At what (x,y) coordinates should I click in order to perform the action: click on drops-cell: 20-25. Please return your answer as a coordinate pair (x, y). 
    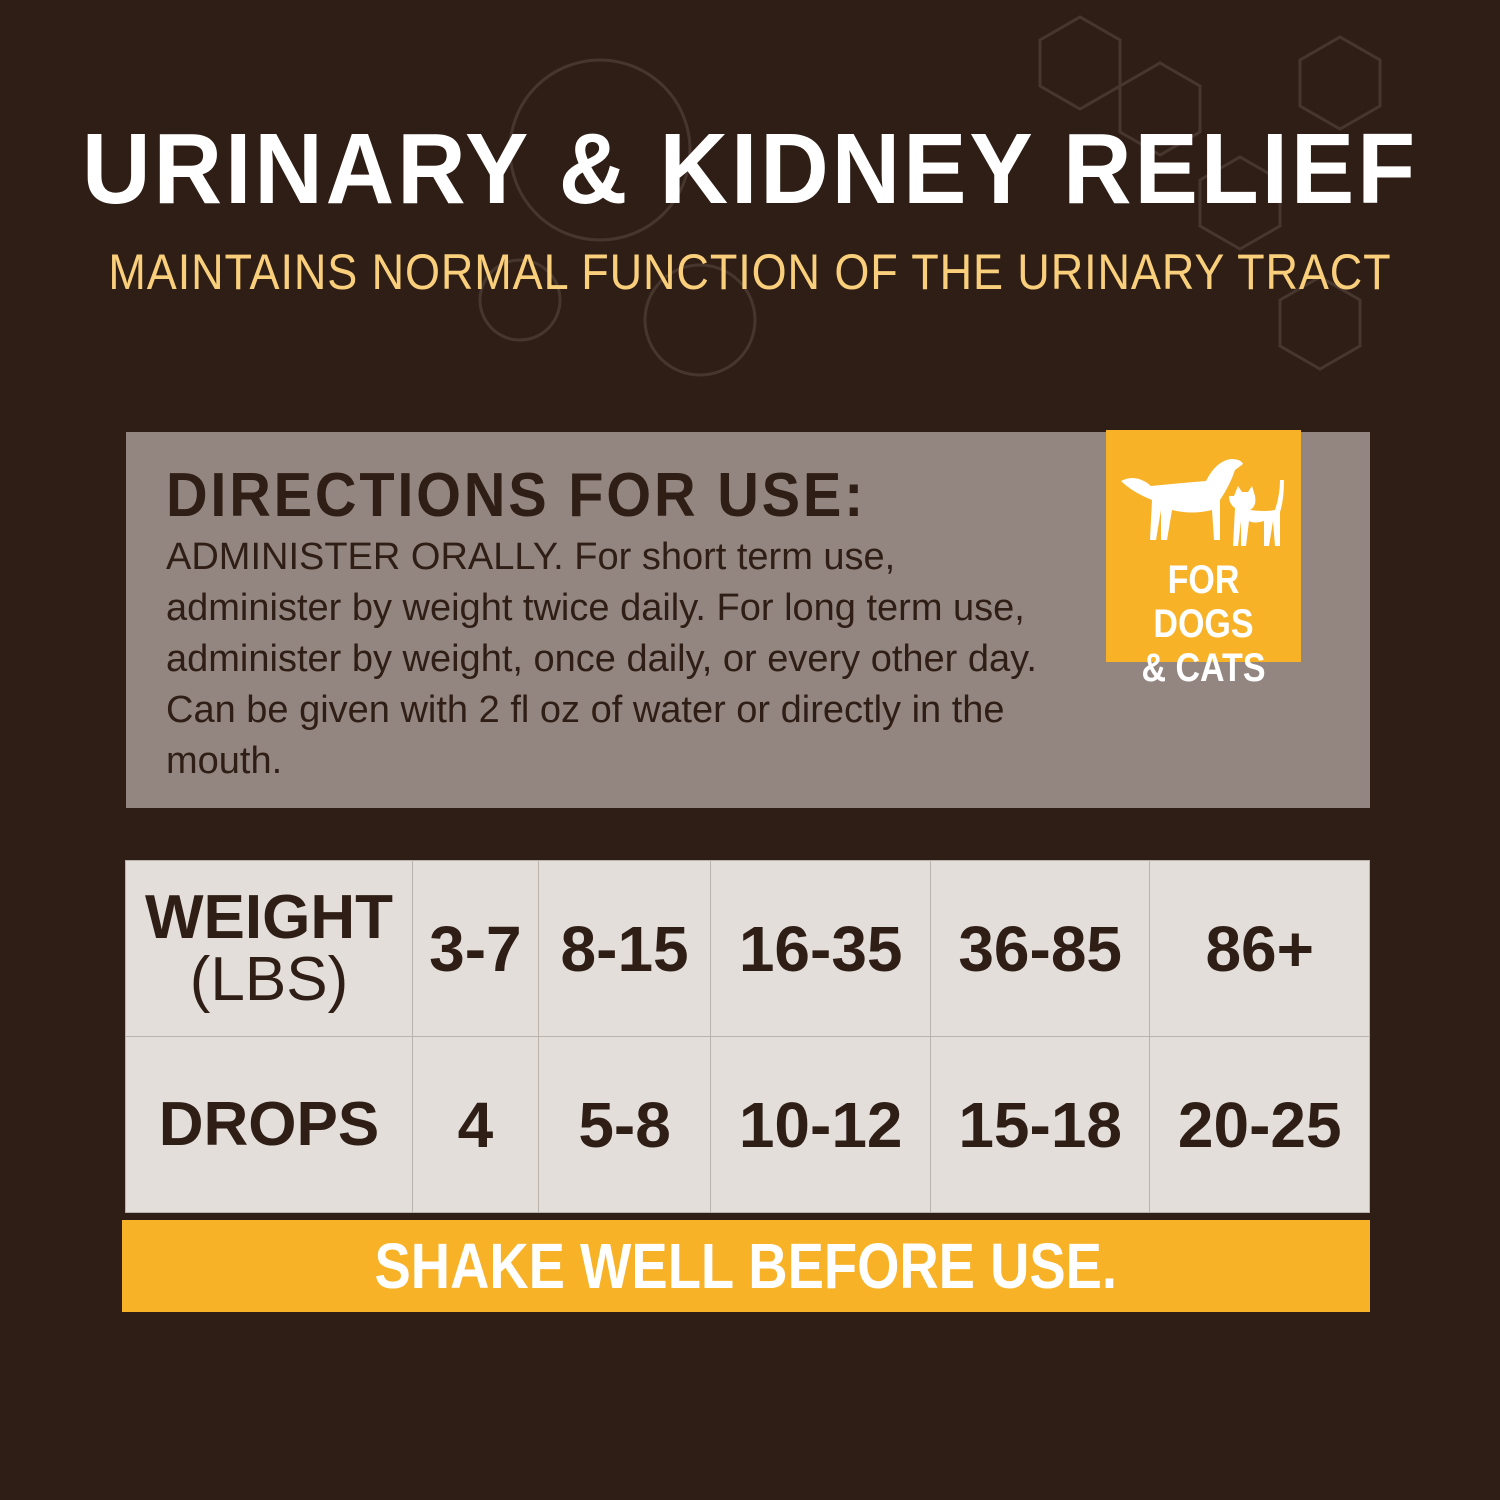
    Looking at the image, I should click on (1259, 1124).